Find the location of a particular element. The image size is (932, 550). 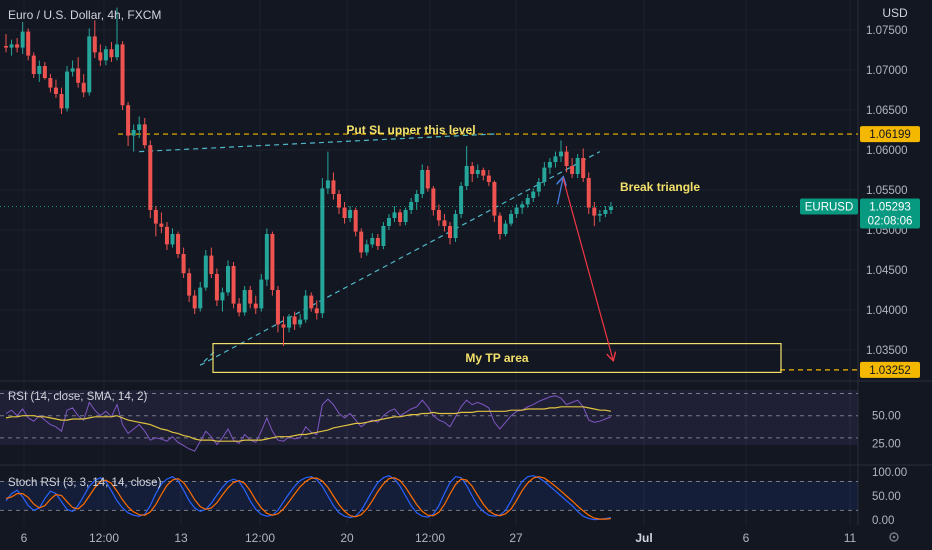

tp-box: My TP area is located at coordinates (497, 358).